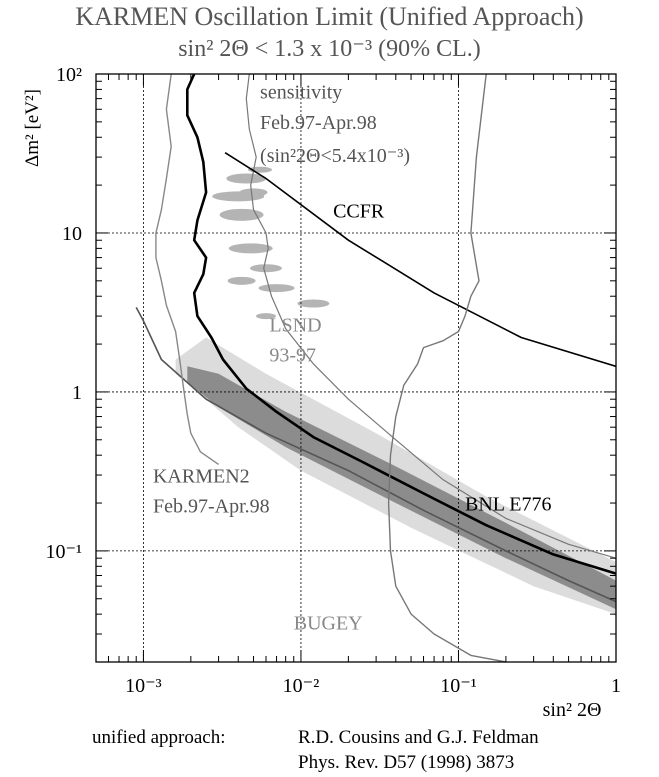  I want to click on series-left-boundary, so click(187, 269).